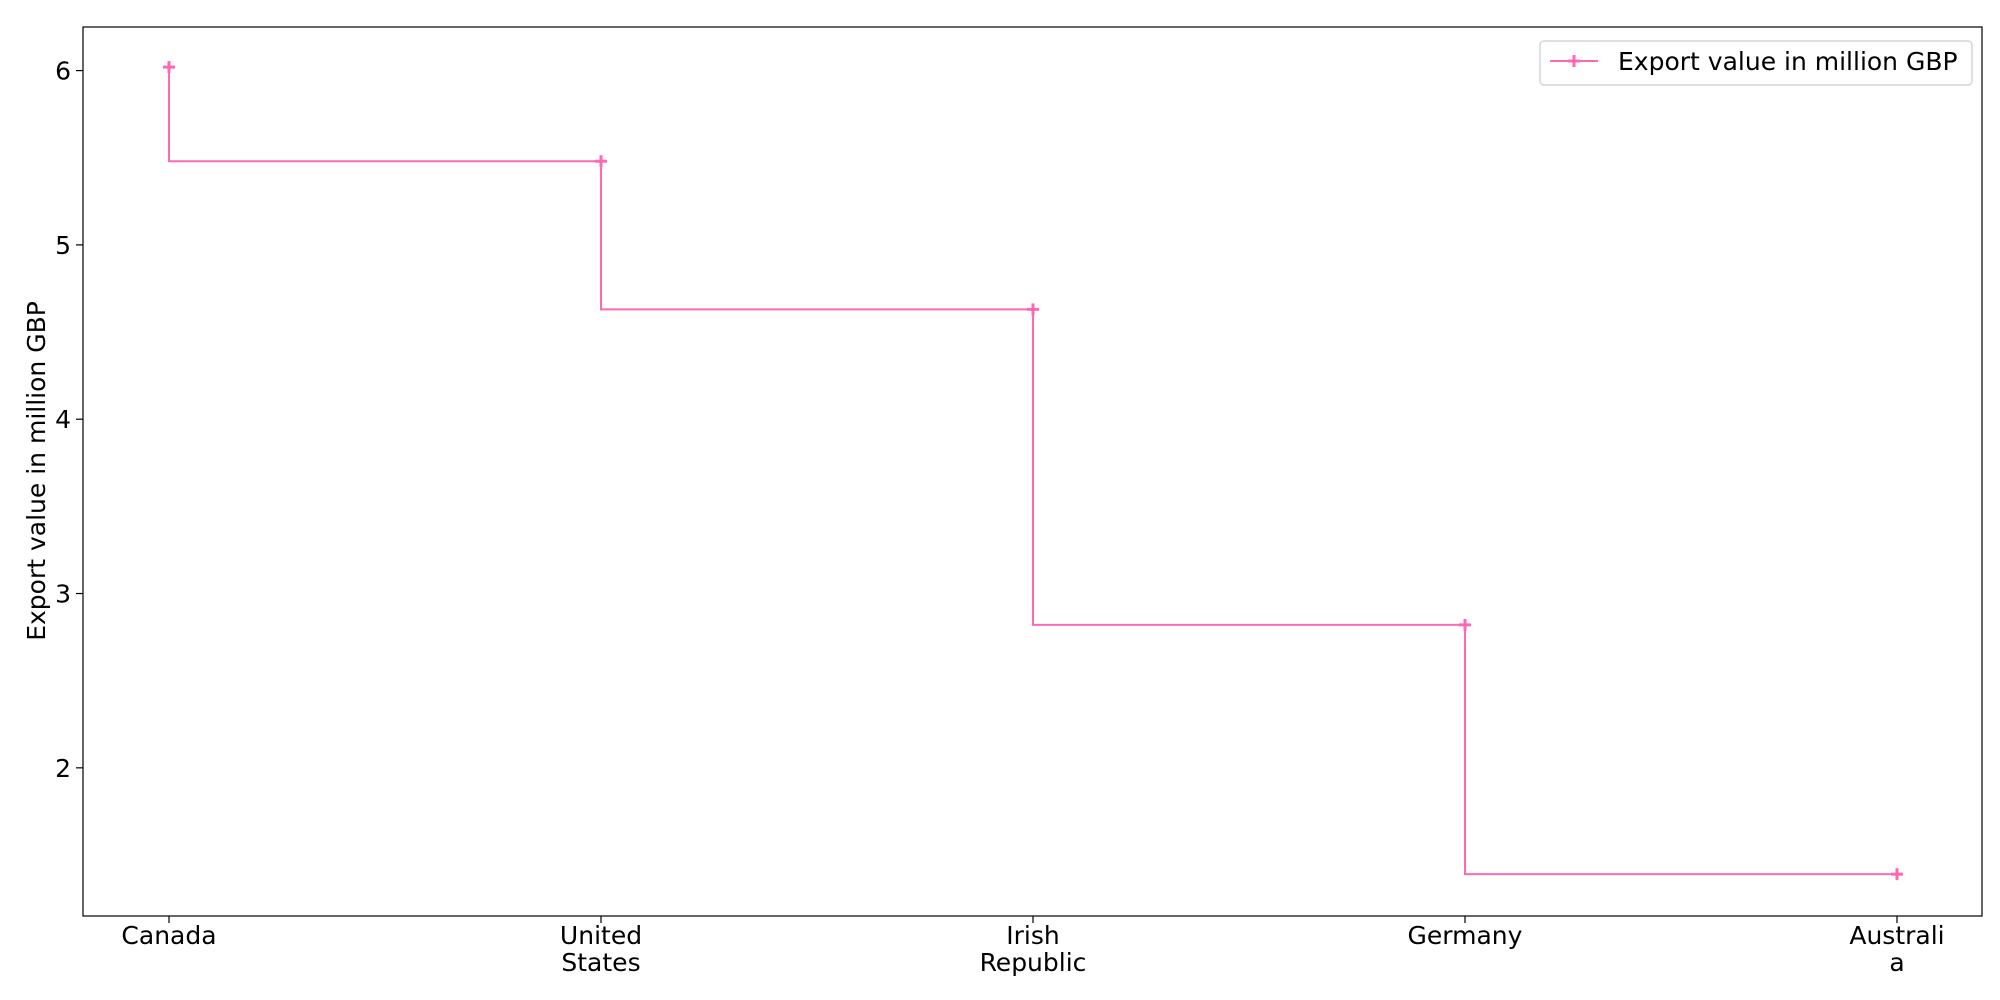 The width and height of the screenshot is (2000, 1000). I want to click on legend-box, so click(1756, 63).